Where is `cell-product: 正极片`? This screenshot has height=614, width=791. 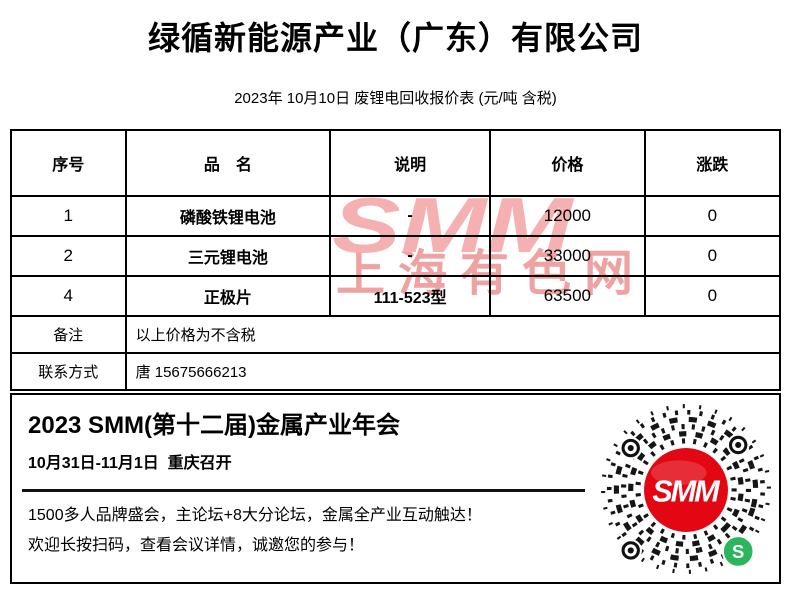
cell-product: 正极片 is located at coordinates (228, 296).